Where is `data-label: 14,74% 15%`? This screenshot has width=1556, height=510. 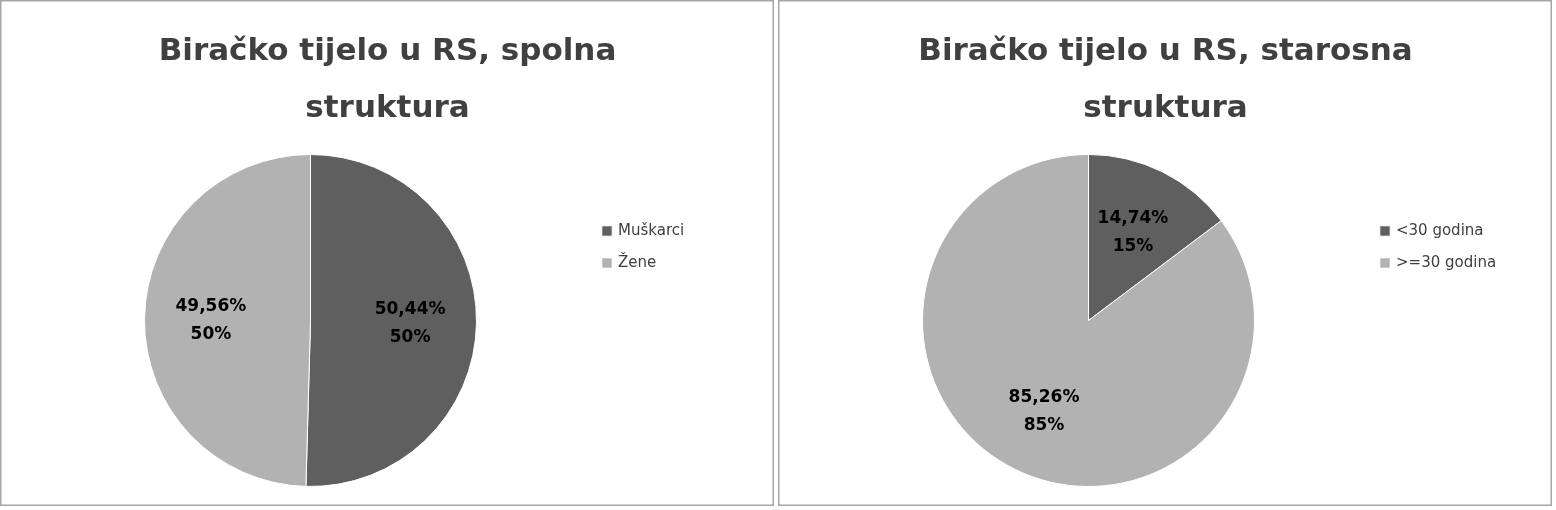
data-label: 14,74% 15% is located at coordinates (1133, 231).